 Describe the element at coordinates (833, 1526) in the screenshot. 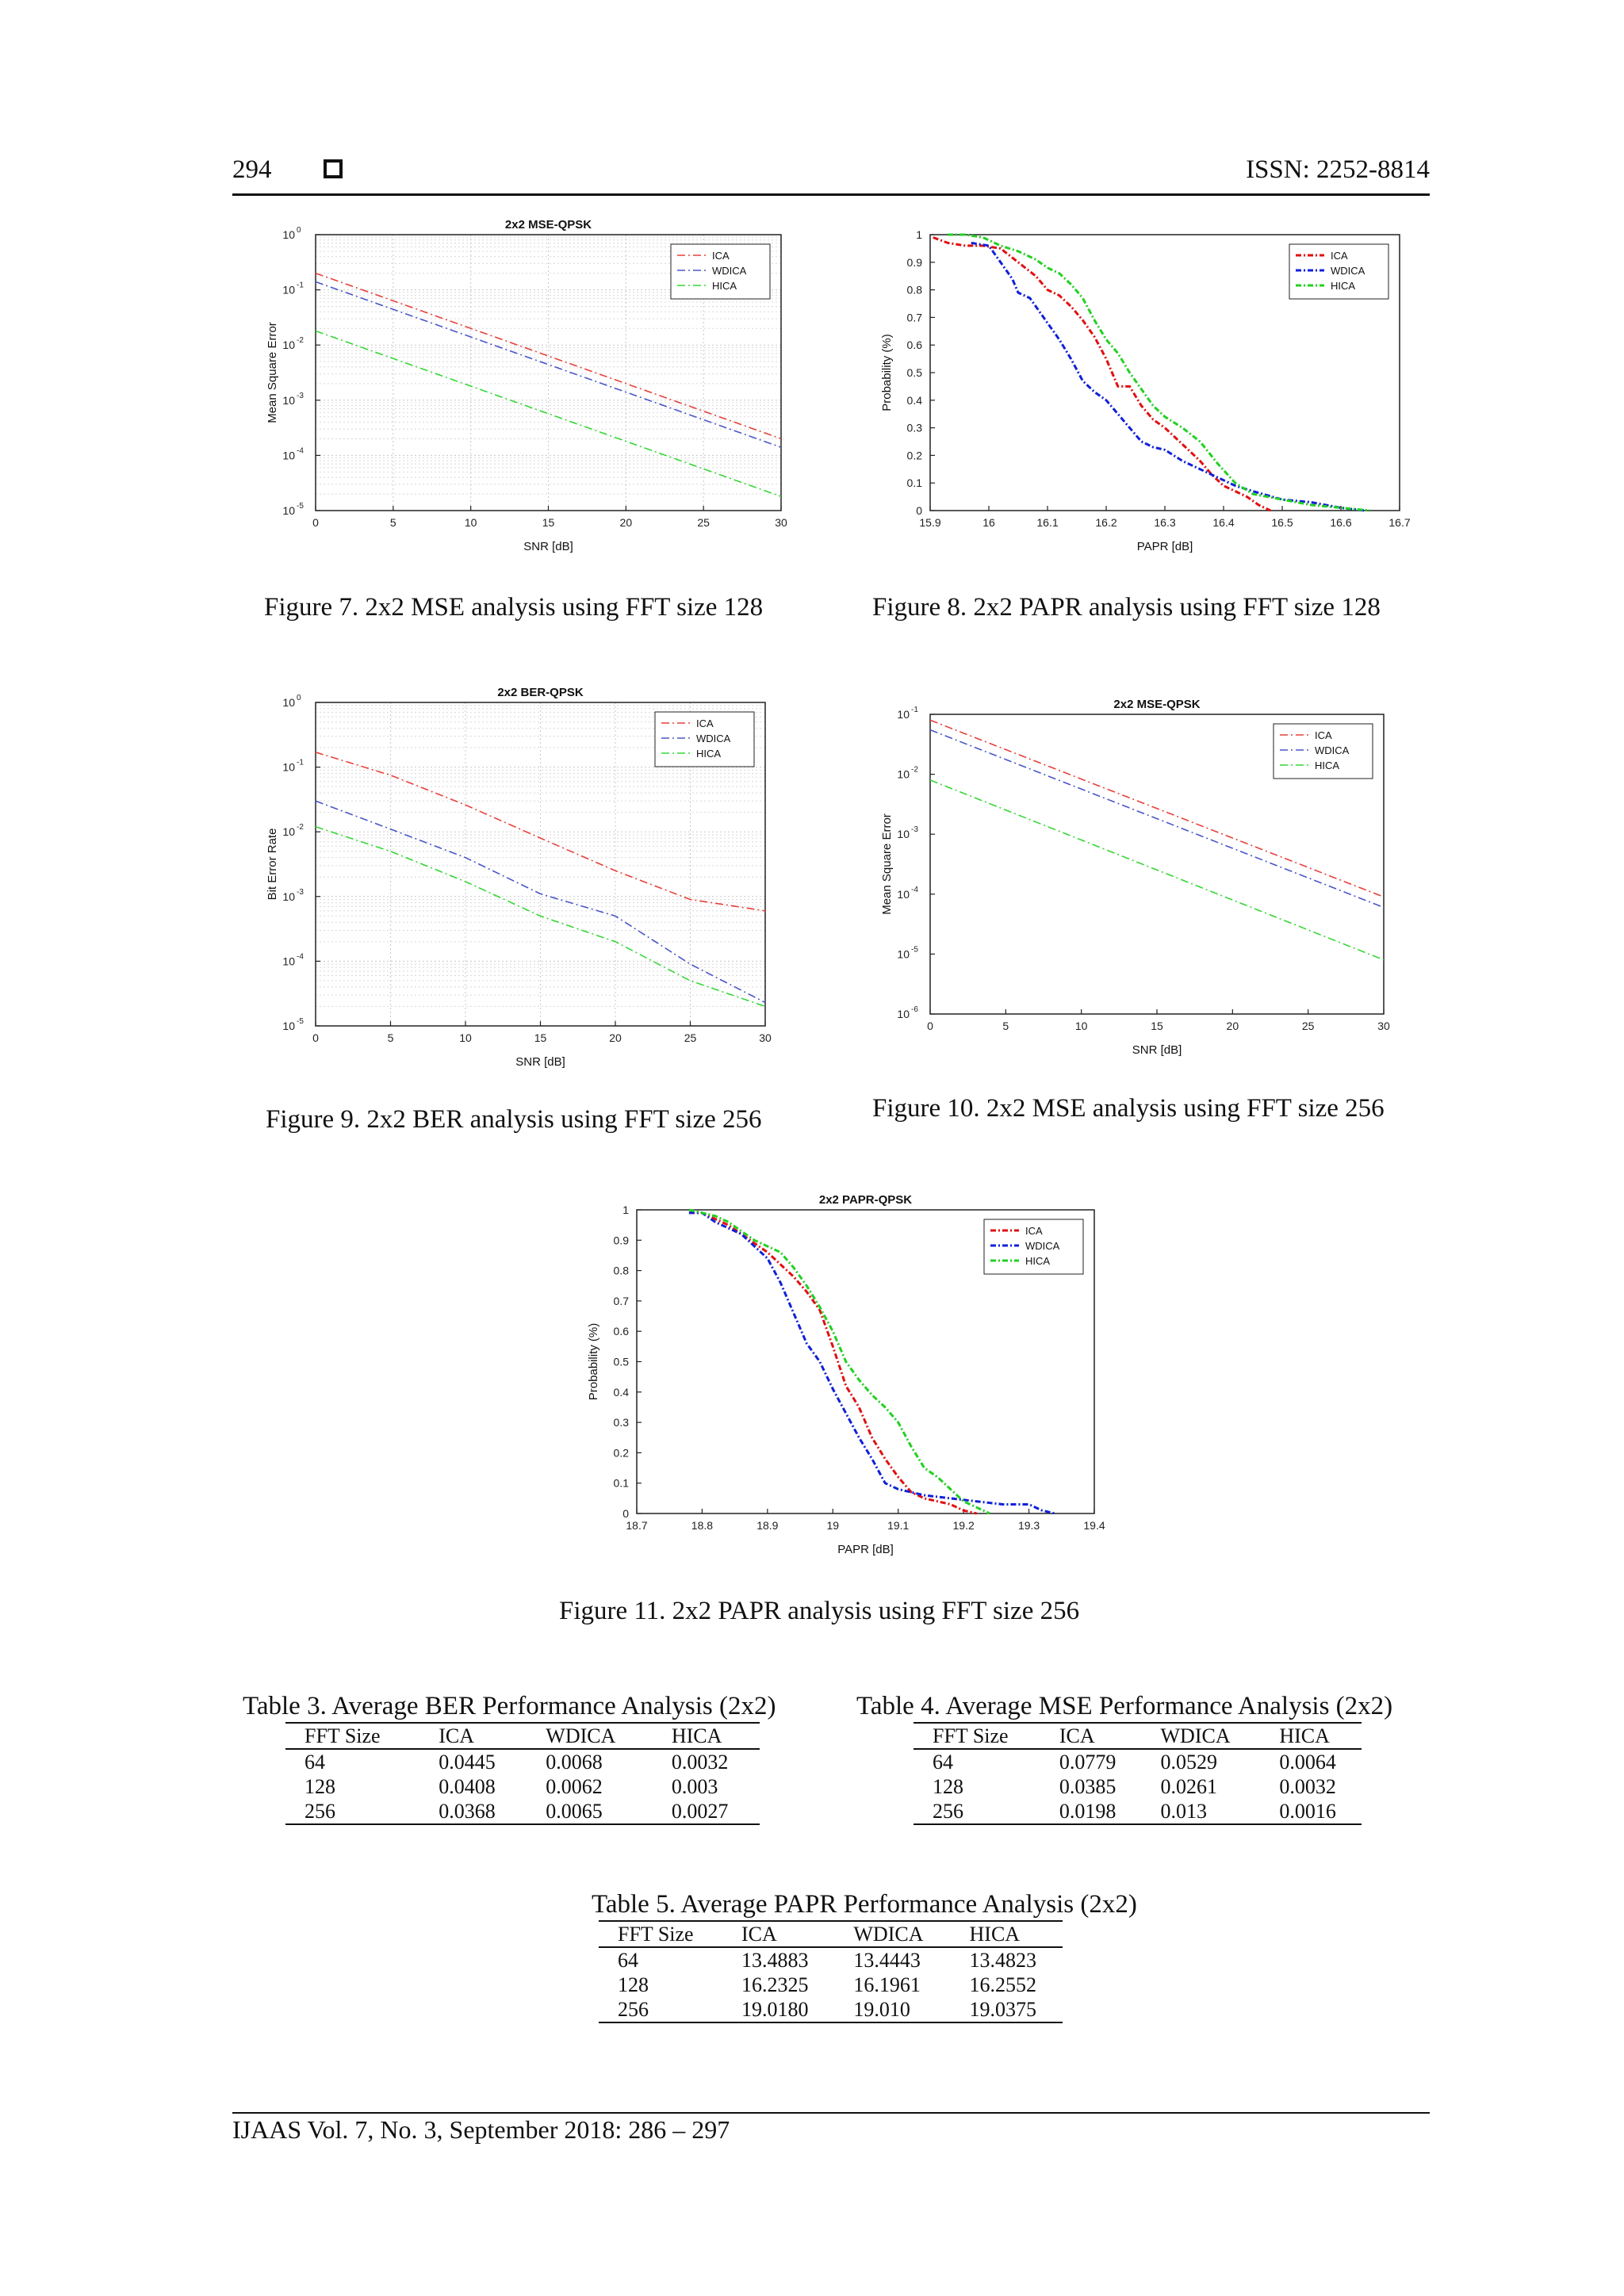

I see `x-tick-label: 19` at that location.